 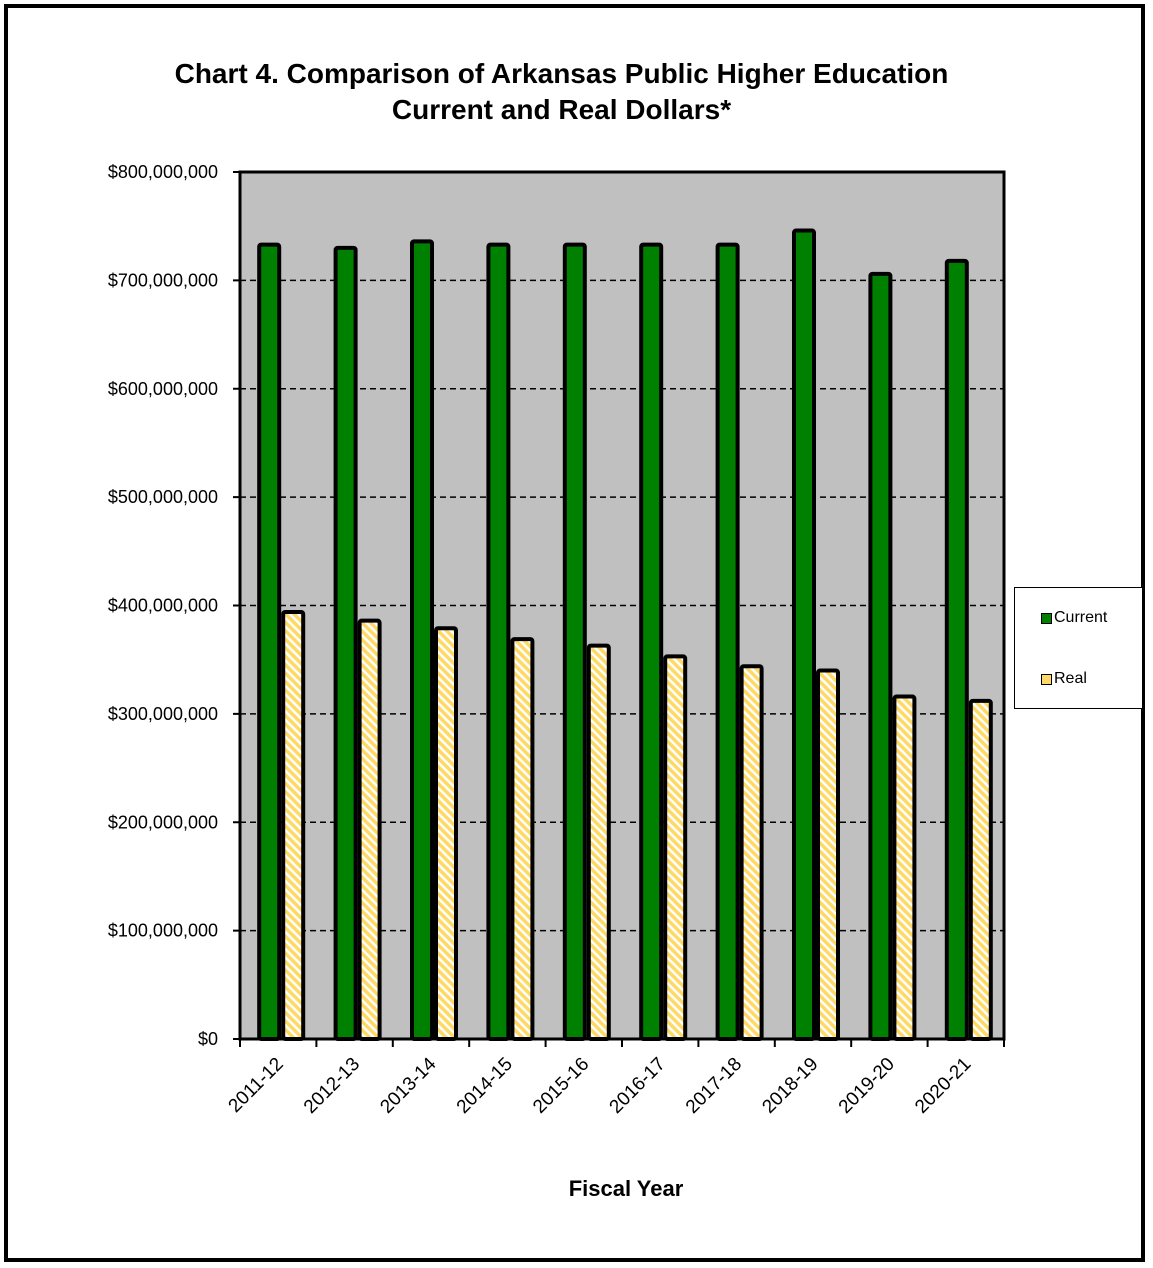 I want to click on y-tick-label: $700,000,000, so click(x=163, y=280).